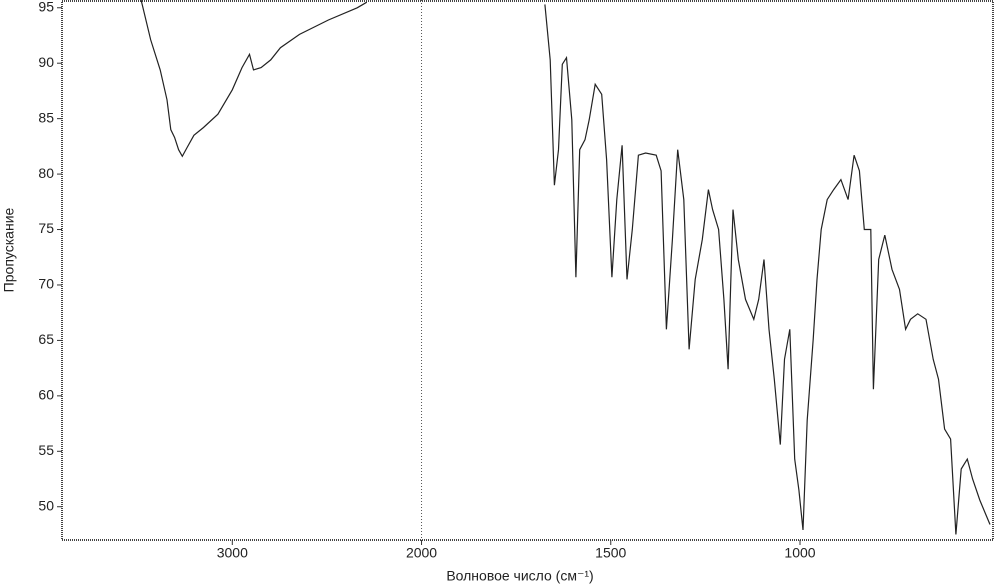 Image resolution: width=994 pixels, height=588 pixels. What do you see at coordinates (46, 7) in the screenshot?
I see `y-tick-label: 95` at bounding box center [46, 7].